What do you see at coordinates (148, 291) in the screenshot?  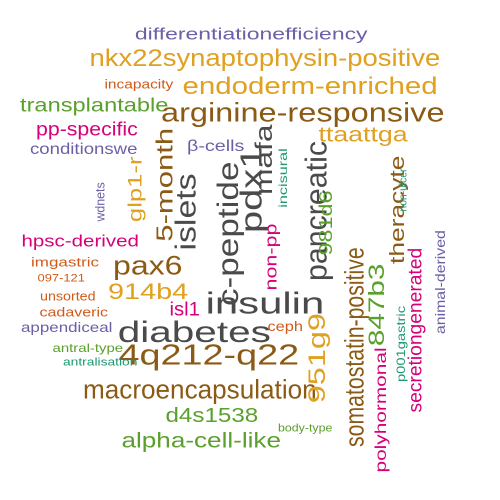 I see `word-914b4: 914b4` at bounding box center [148, 291].